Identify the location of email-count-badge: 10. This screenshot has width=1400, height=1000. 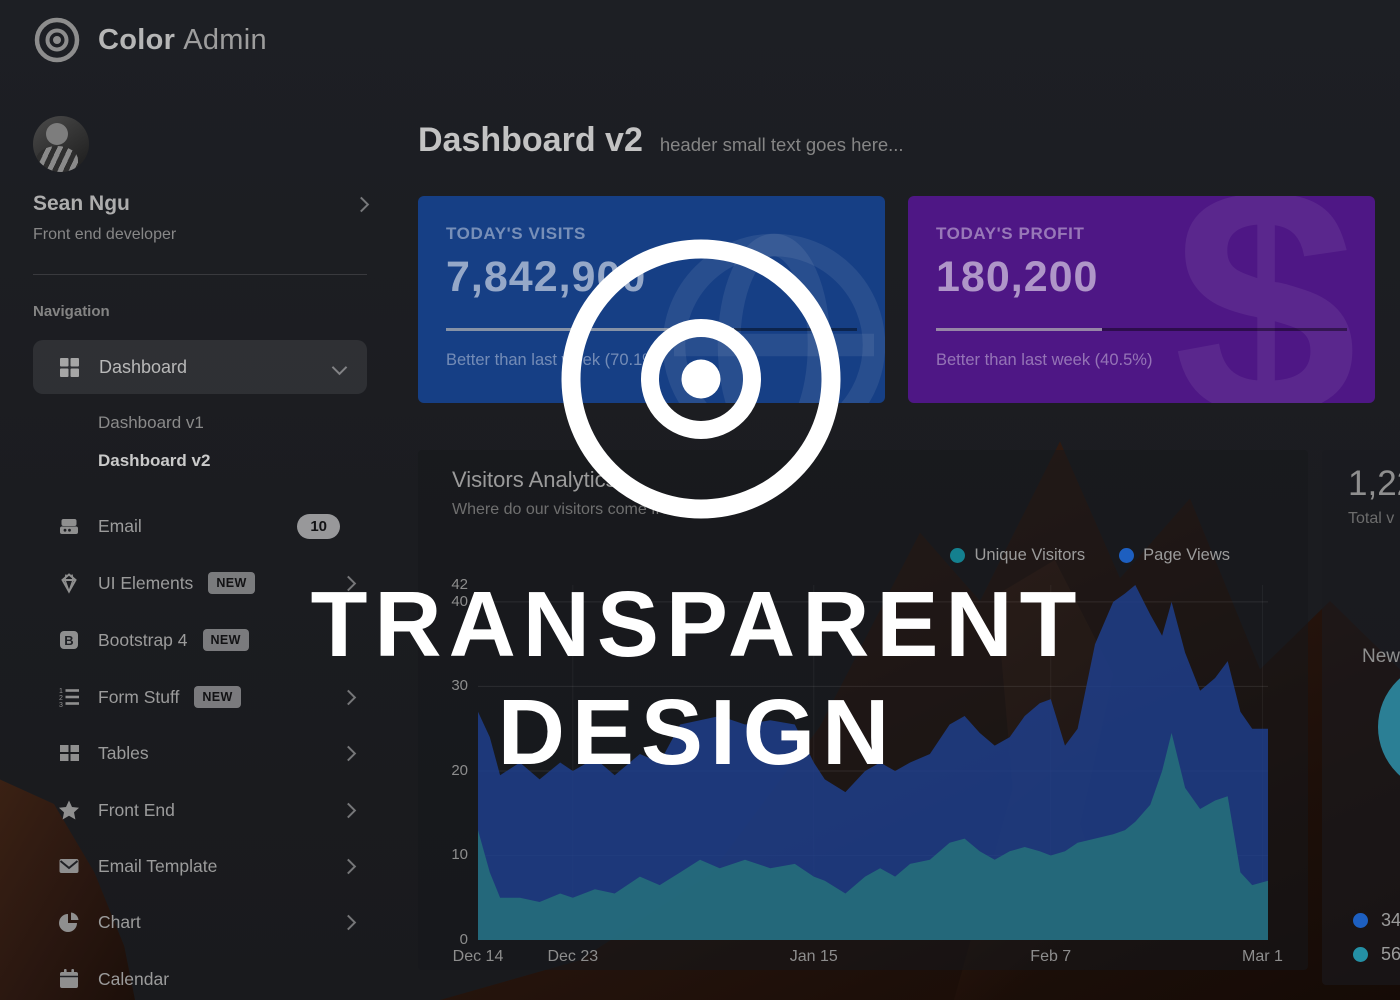
(318, 526).